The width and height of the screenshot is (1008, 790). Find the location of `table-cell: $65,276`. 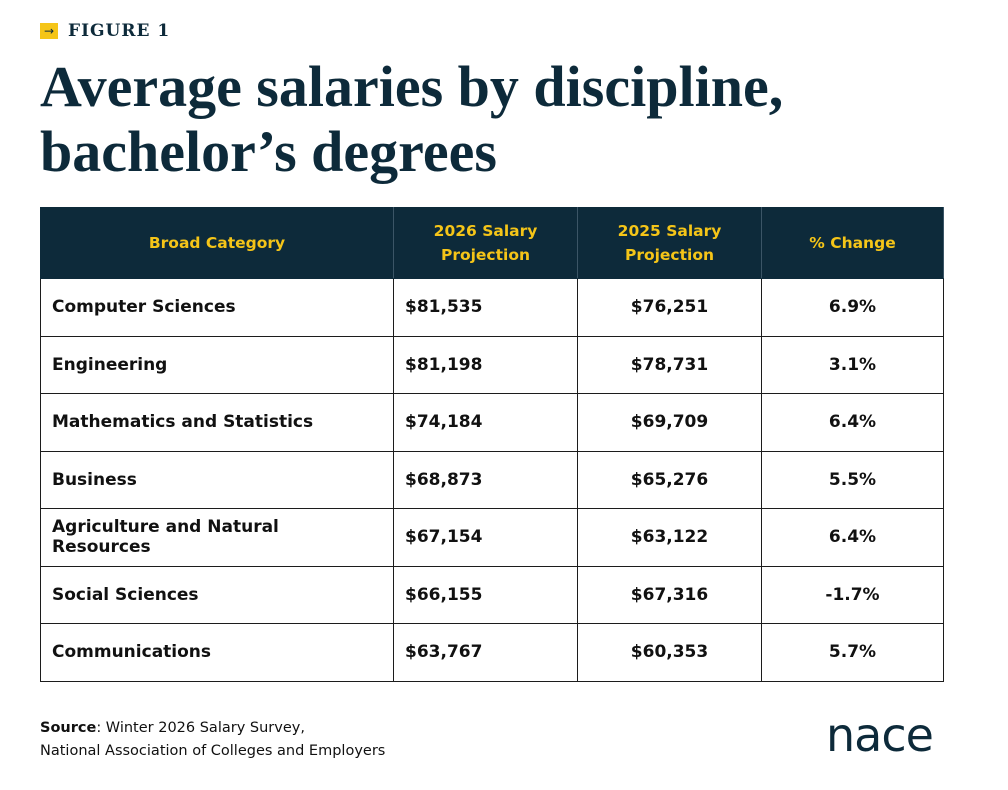

table-cell: $65,276 is located at coordinates (669, 479).